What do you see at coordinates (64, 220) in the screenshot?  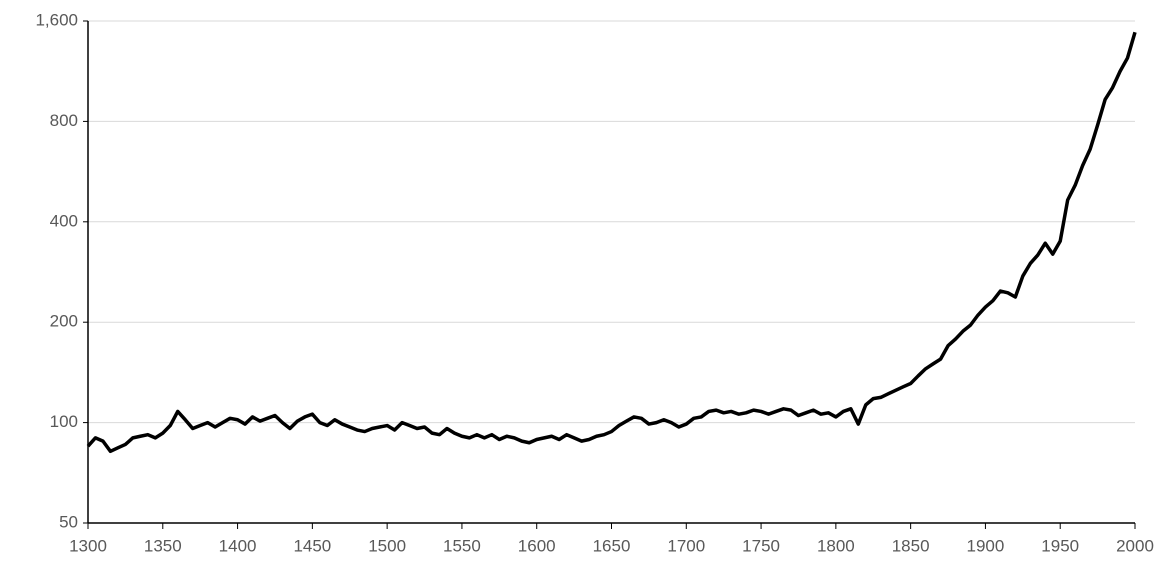 I see `y-tick-label: 400` at bounding box center [64, 220].